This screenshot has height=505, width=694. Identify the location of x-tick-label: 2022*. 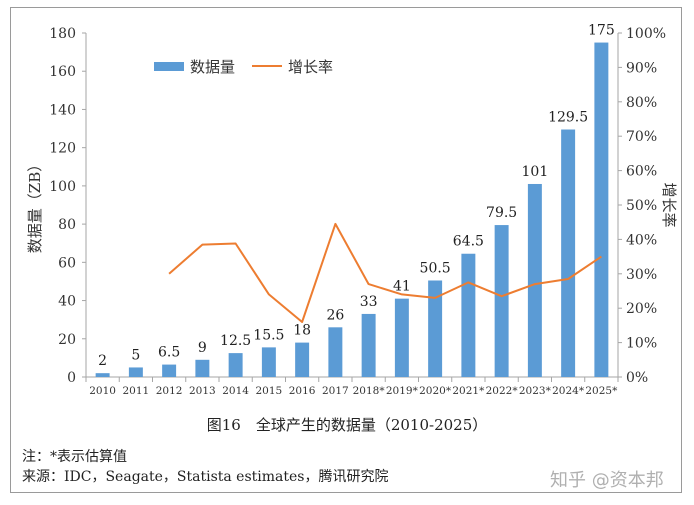
(502, 391).